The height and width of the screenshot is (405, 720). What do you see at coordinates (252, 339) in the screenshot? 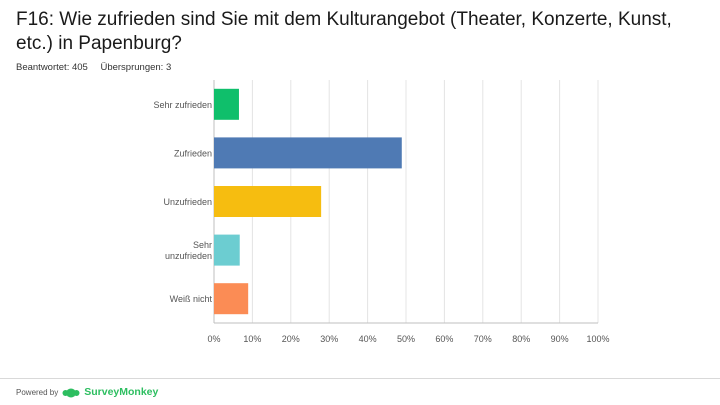
I see `x-tick-label: 10%` at bounding box center [252, 339].